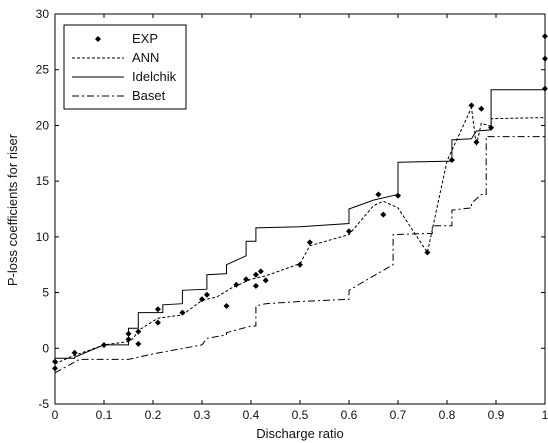 The image size is (548, 443). What do you see at coordinates (251, 415) in the screenshot?
I see `x-tick-label: 0.4` at bounding box center [251, 415].